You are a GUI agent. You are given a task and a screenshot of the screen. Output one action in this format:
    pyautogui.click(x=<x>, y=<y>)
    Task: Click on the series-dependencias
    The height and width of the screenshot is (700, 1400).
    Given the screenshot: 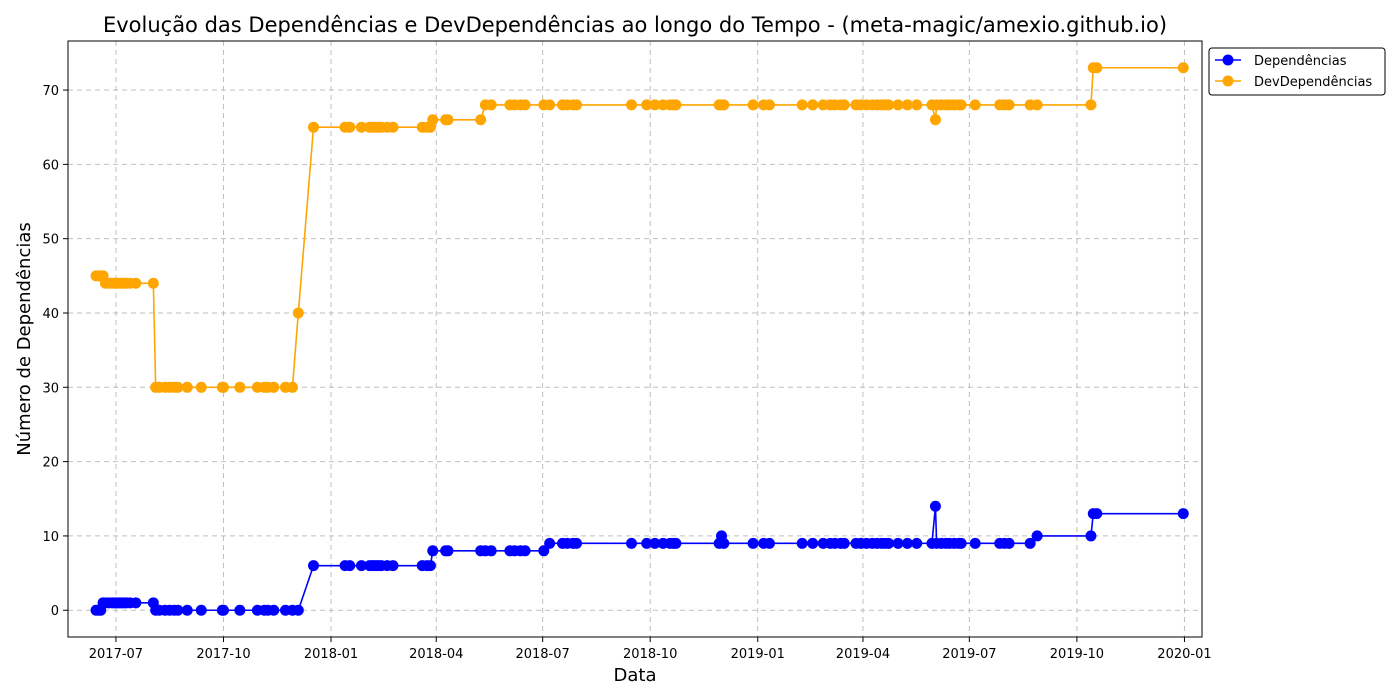 What is the action you would take?
    pyautogui.click(x=639, y=558)
    